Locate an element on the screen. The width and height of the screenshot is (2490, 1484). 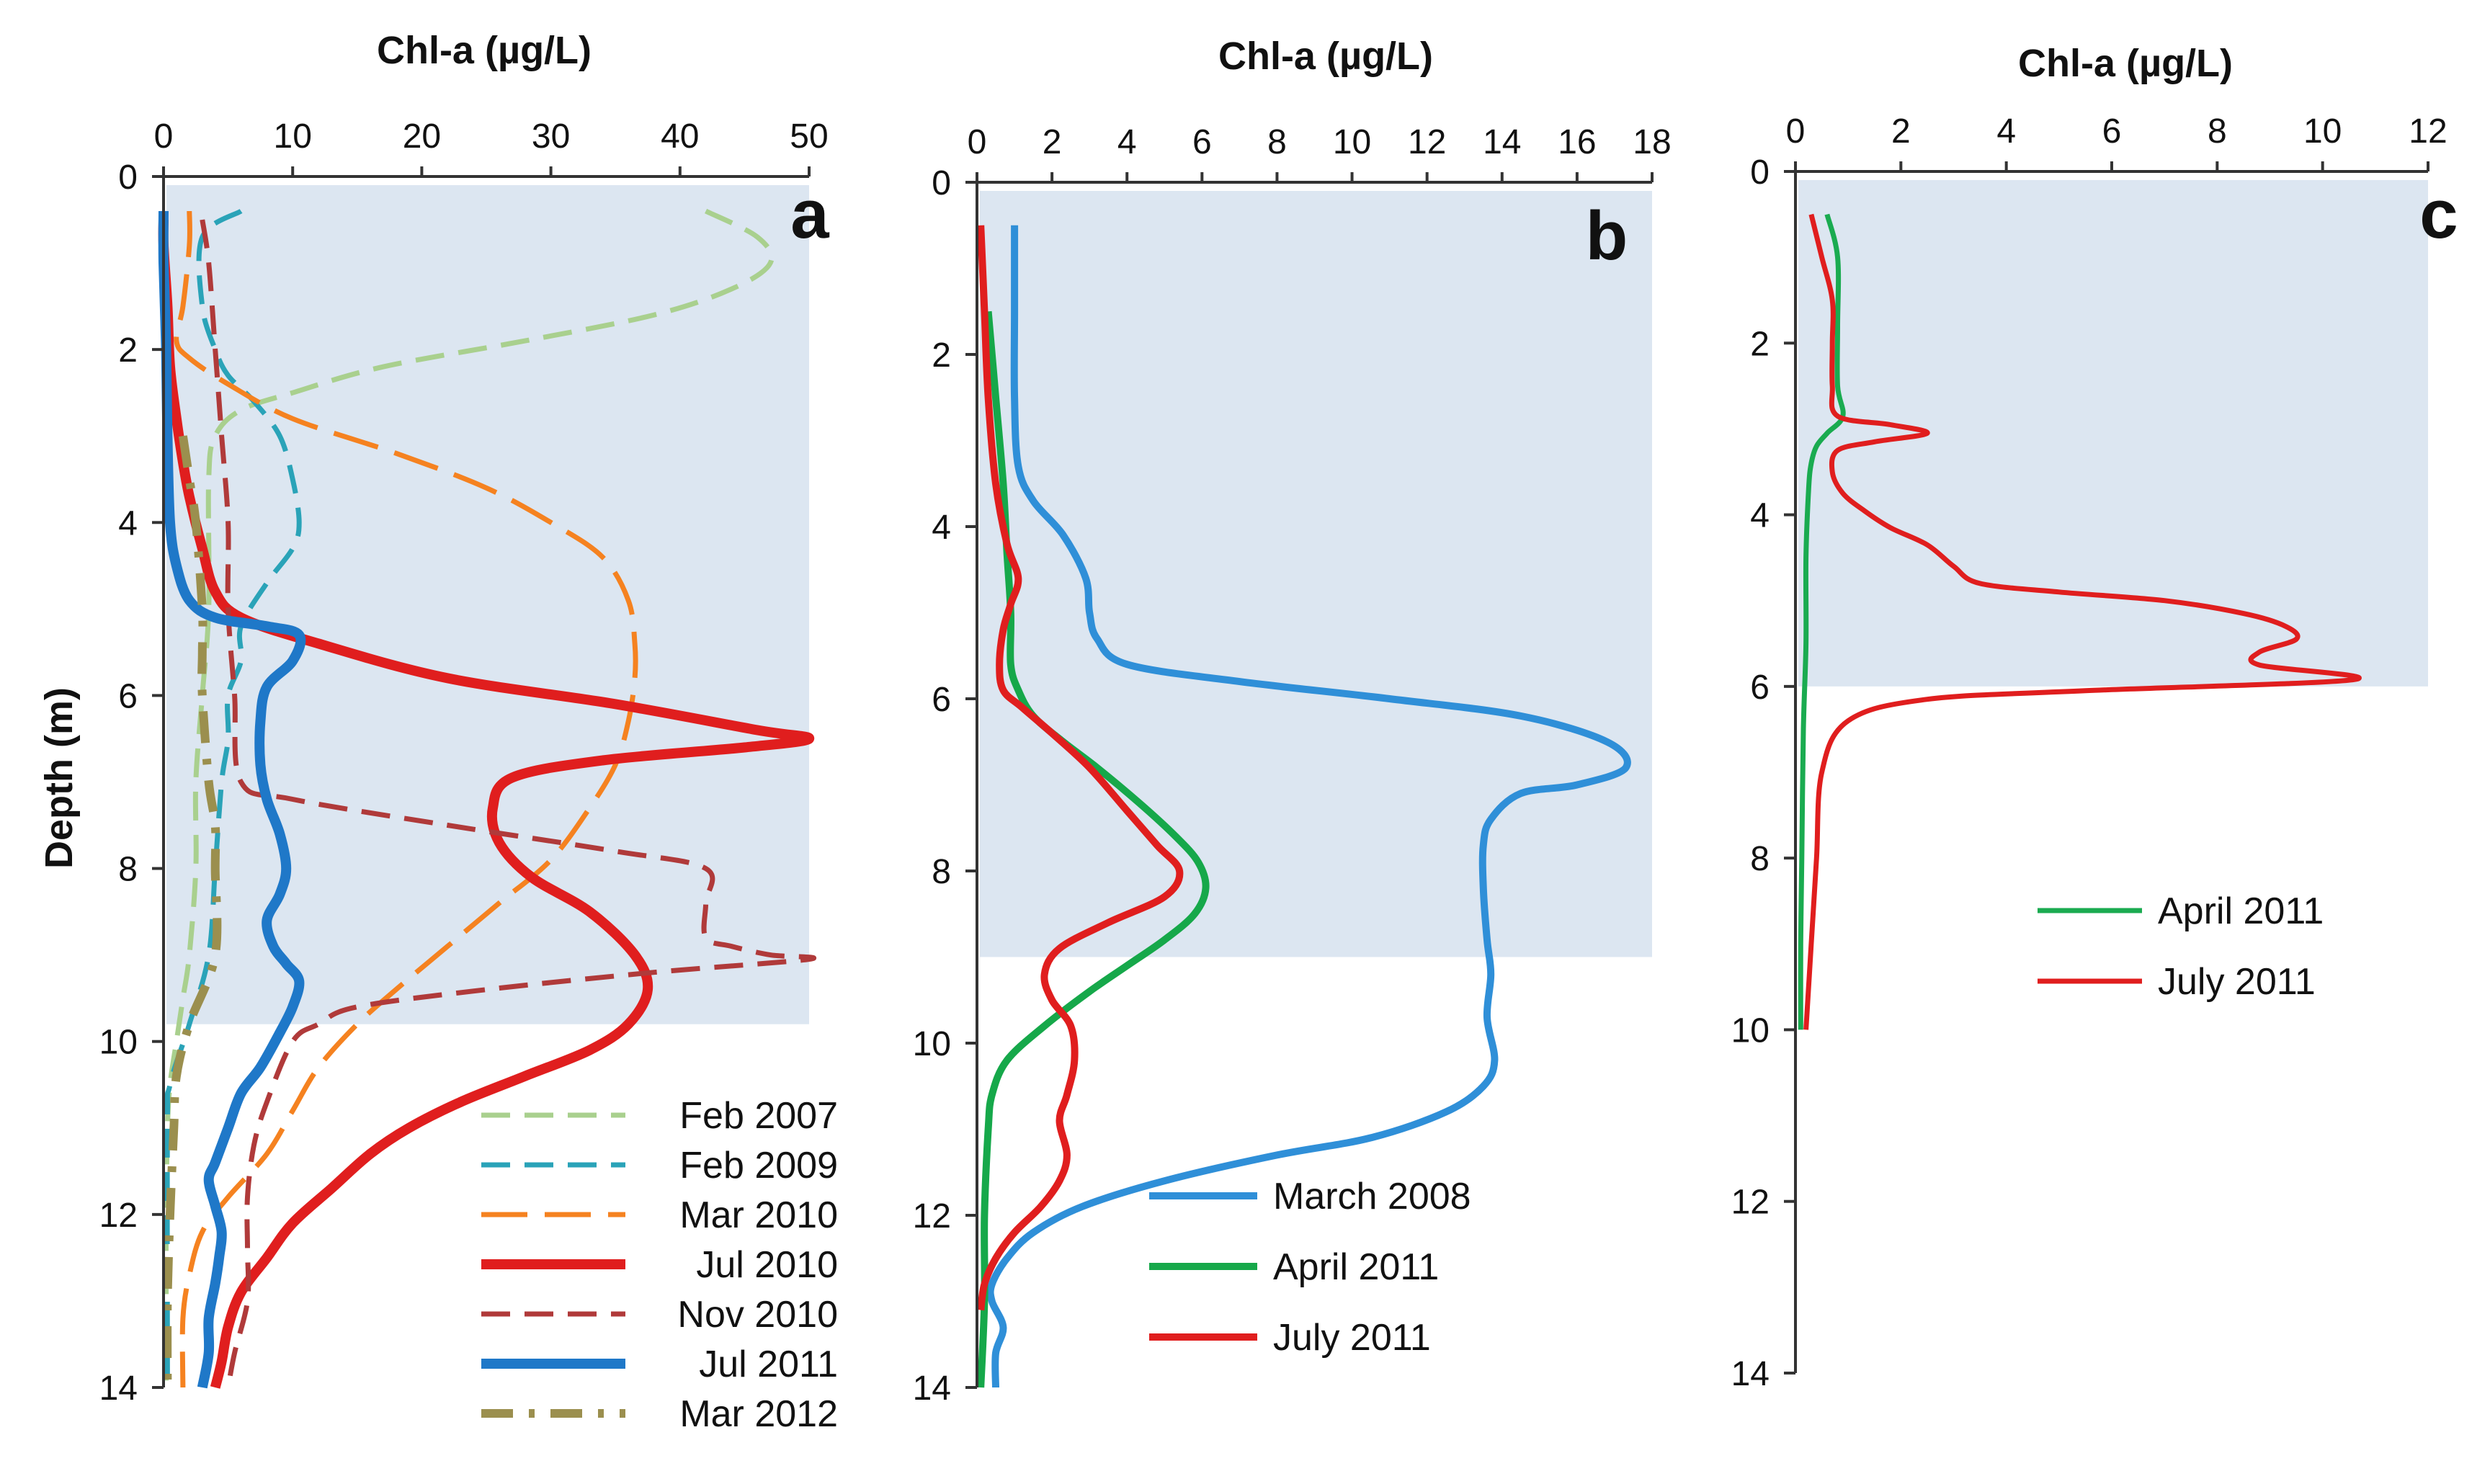
legend-label: Feb 2009 is located at coordinates (759, 1165).